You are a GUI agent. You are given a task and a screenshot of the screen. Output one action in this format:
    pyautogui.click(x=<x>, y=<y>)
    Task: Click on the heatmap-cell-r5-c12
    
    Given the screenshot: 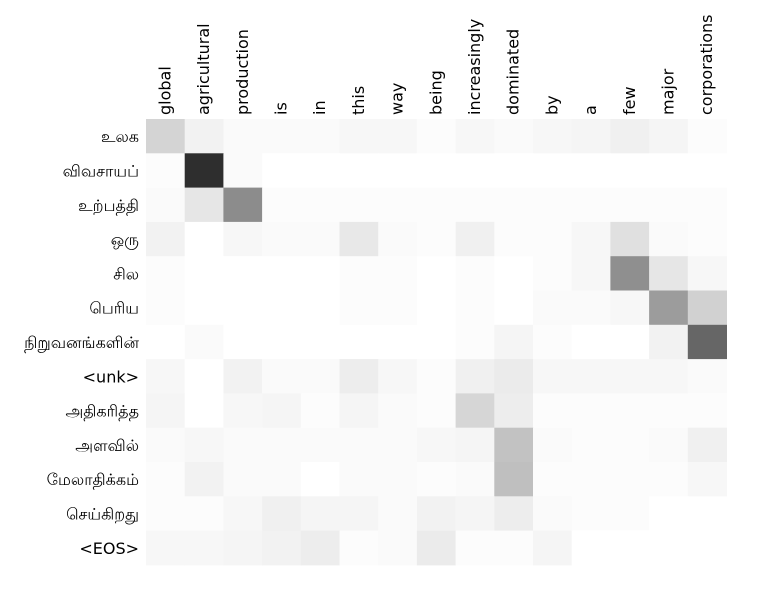 What is the action you would take?
    pyautogui.click(x=630, y=308)
    